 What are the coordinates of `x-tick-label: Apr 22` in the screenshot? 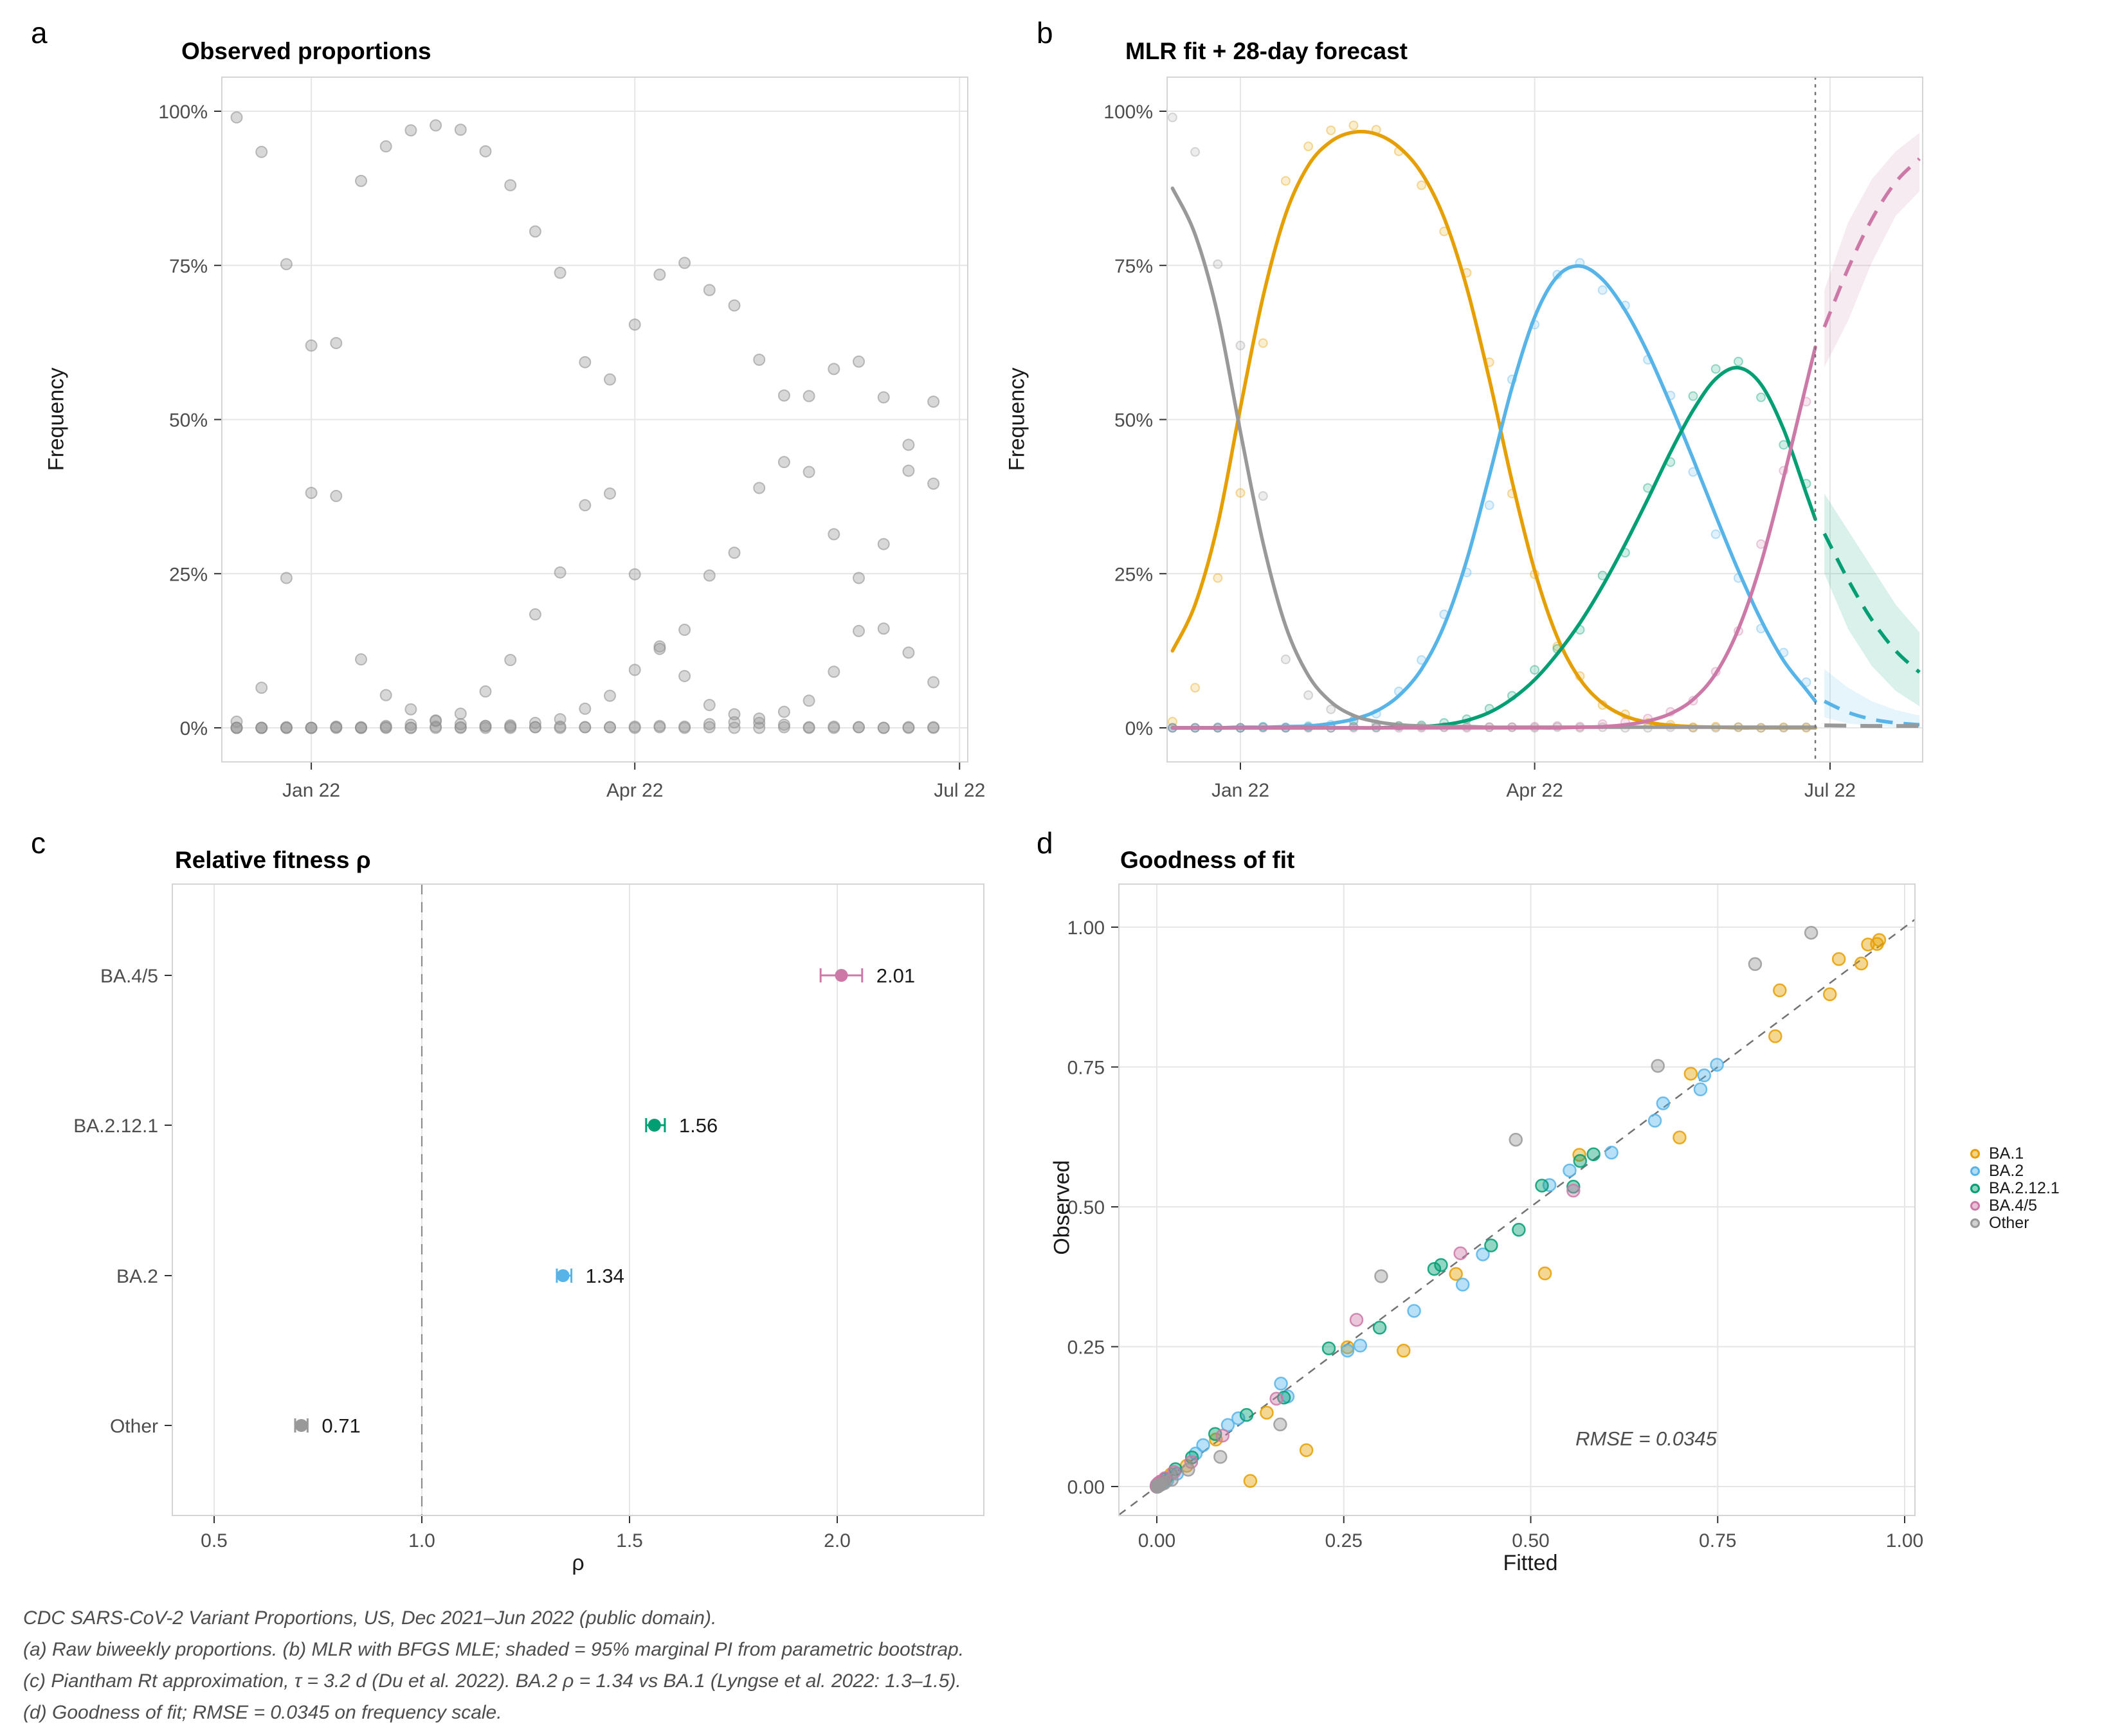 It's located at (1535, 790).